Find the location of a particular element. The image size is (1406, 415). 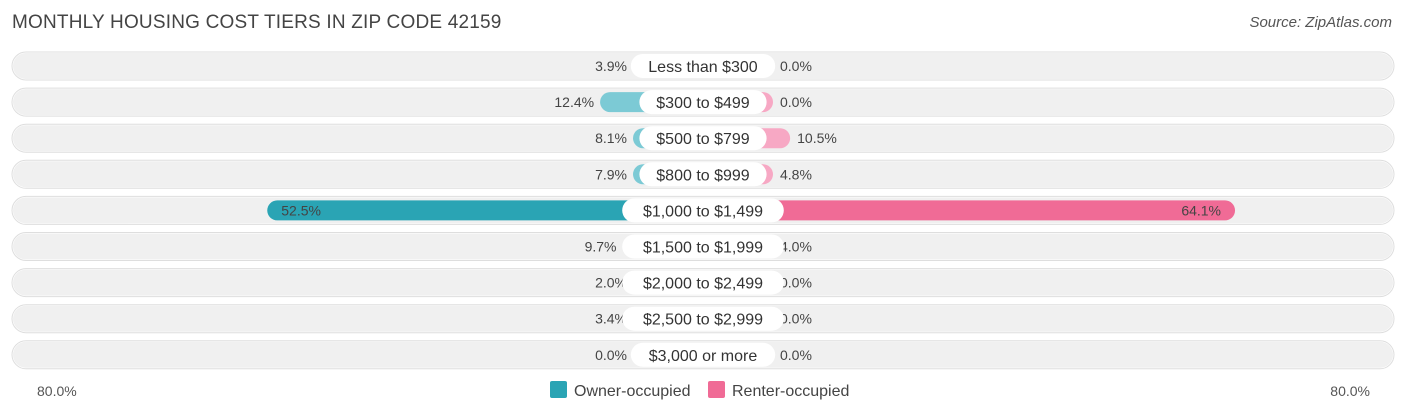

legend-swatch-renter is located at coordinates (716, 389).